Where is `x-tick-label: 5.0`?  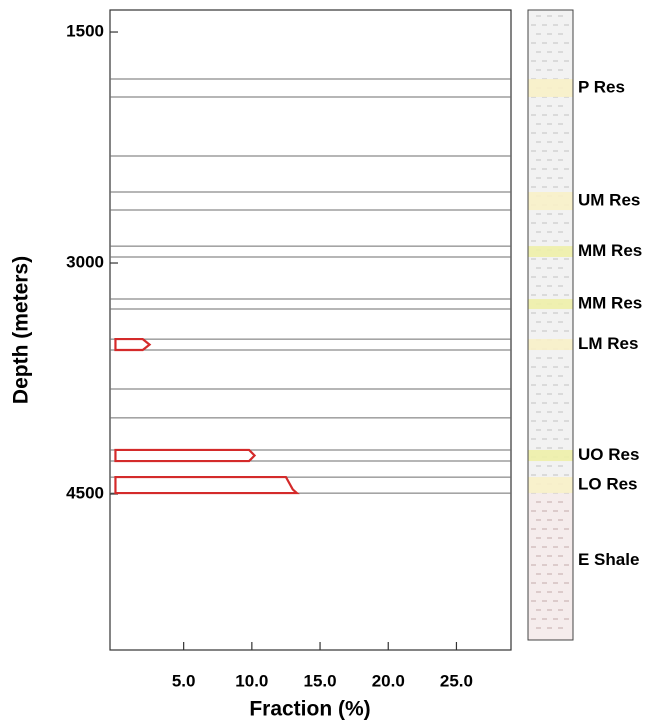
x-tick-label: 5.0 is located at coordinates (184, 680).